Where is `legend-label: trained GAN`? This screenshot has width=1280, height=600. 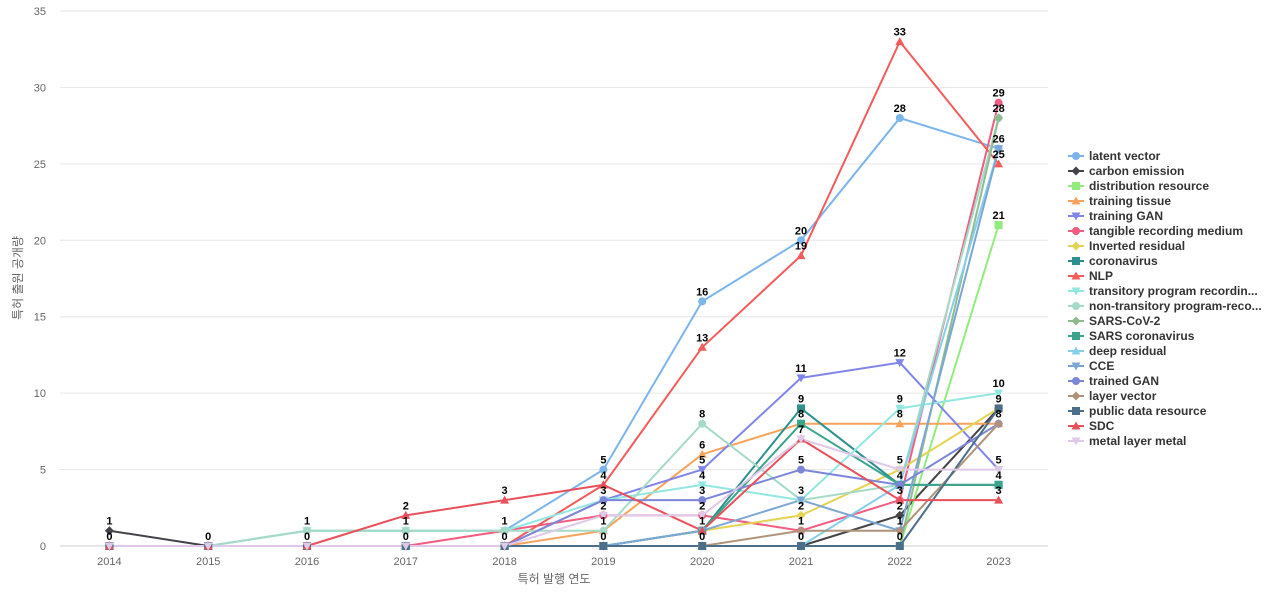 legend-label: trained GAN is located at coordinates (1124, 381).